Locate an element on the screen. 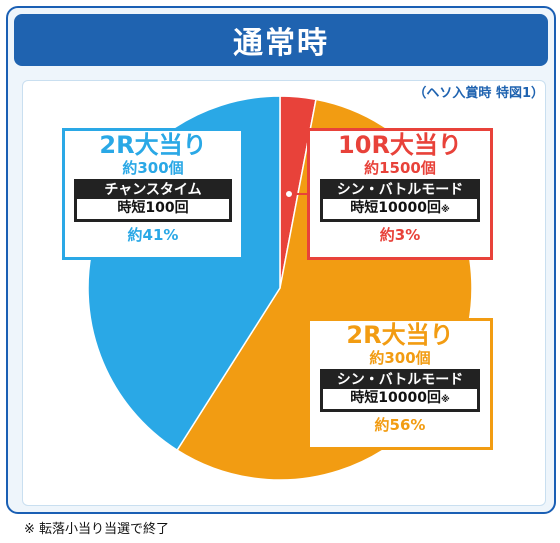  mode-label: チャンスタイム is located at coordinates (153, 190).